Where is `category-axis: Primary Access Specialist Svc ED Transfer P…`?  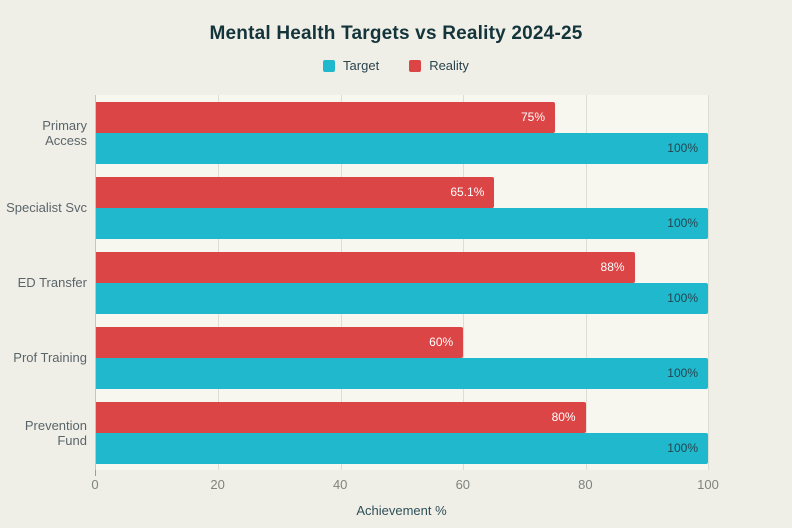 category-axis: Primary Access Specialist Svc ED Transfer P… is located at coordinates (43, 282).